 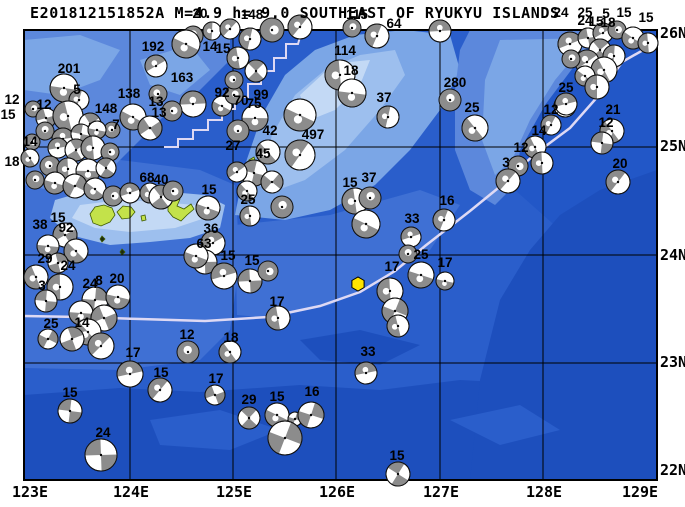 I want to click on depth-label: 8, so click(x=99, y=280).